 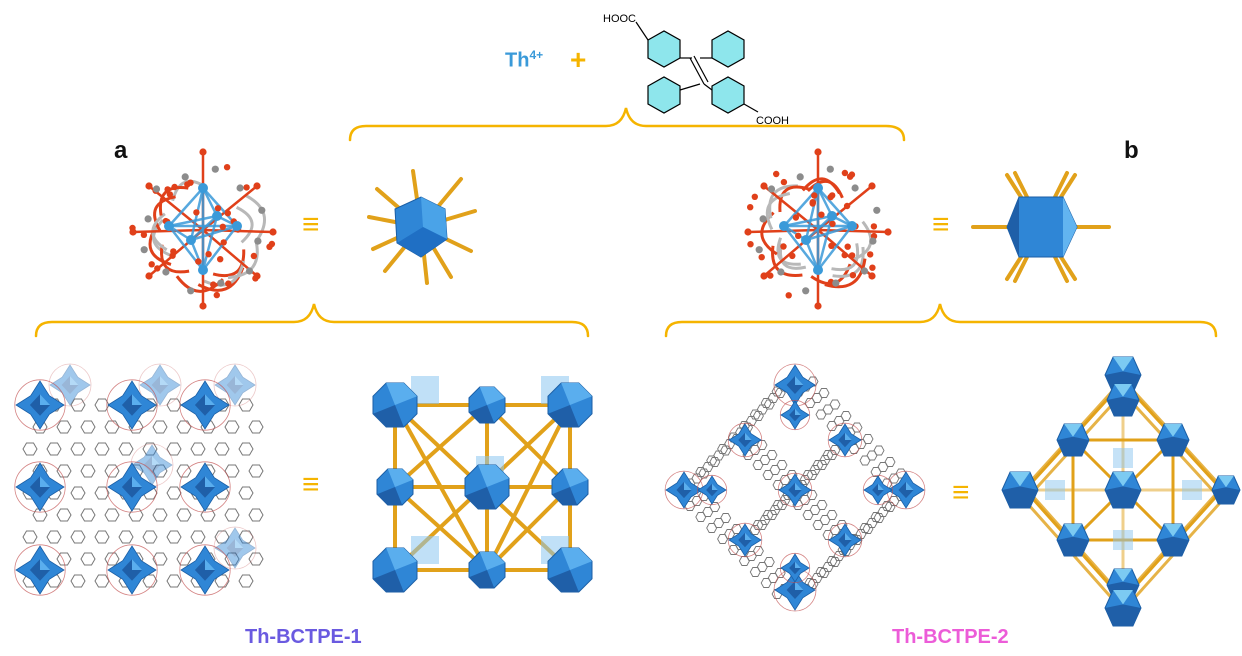 I want to click on metal-ion-symbol: Th, so click(x=517, y=60).